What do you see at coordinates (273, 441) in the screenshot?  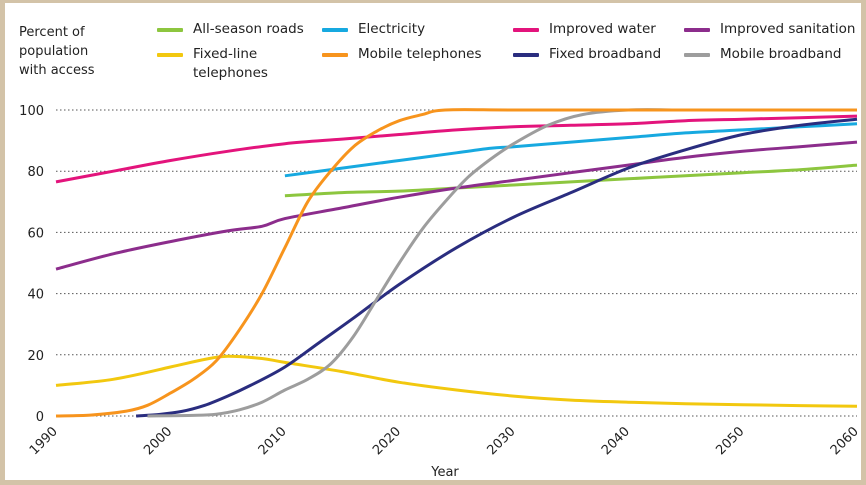 I see `x-tick-label-2010: 2010` at bounding box center [273, 441].